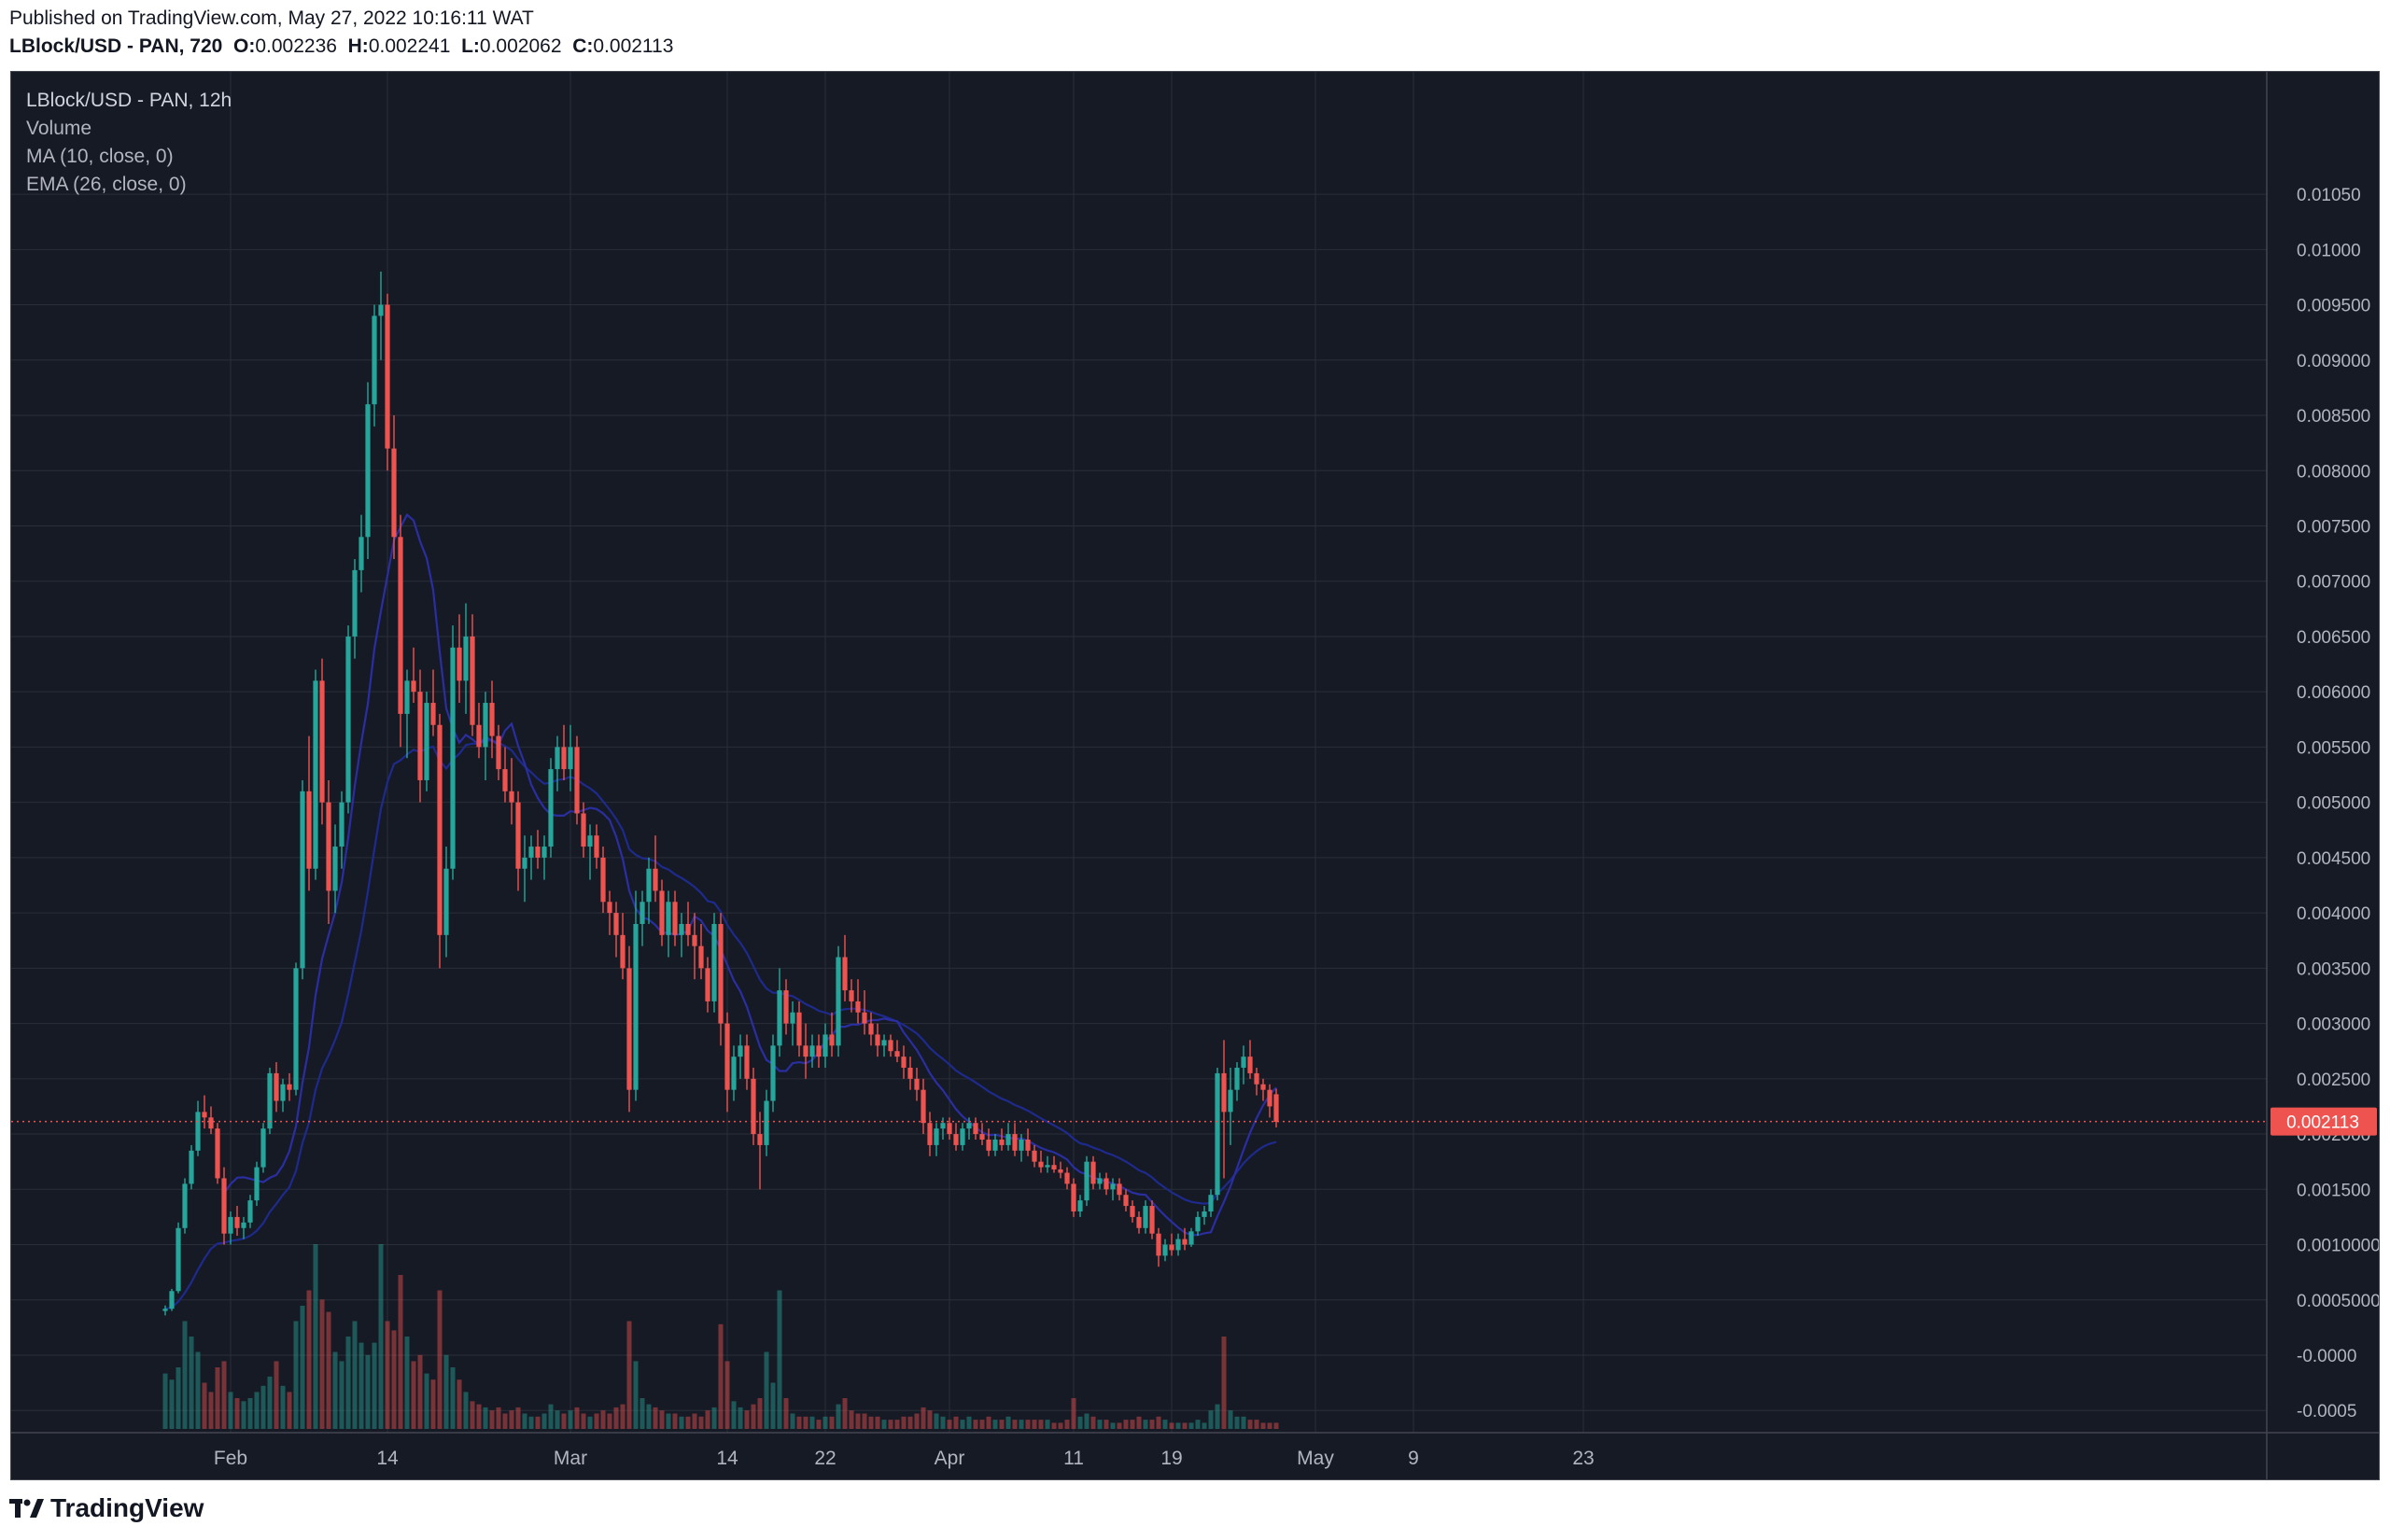  Describe the element at coordinates (2333, 1080) in the screenshot. I see `y-tick-label: 0.002500` at that location.